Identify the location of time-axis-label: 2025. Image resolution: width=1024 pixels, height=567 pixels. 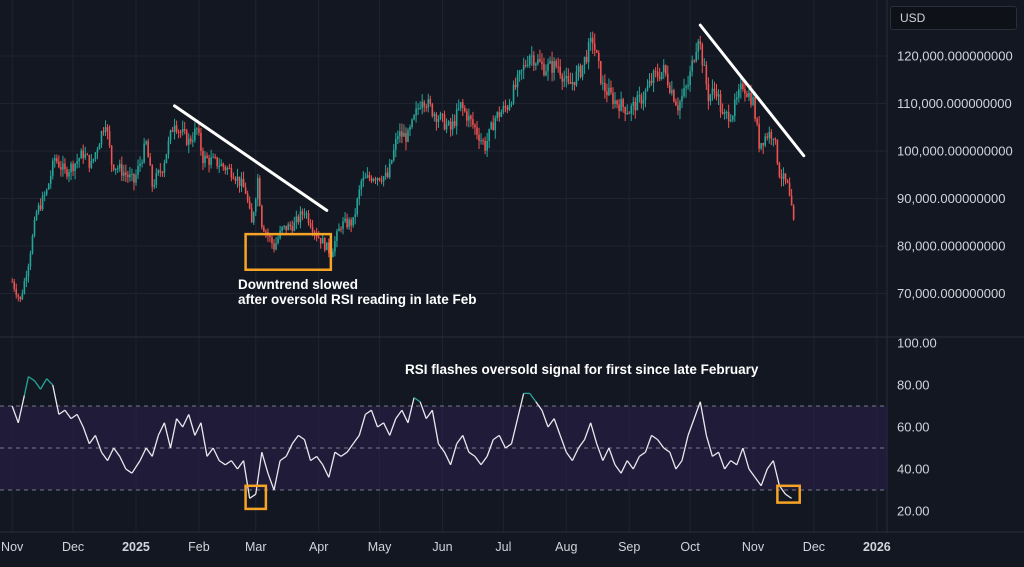
(136, 547).